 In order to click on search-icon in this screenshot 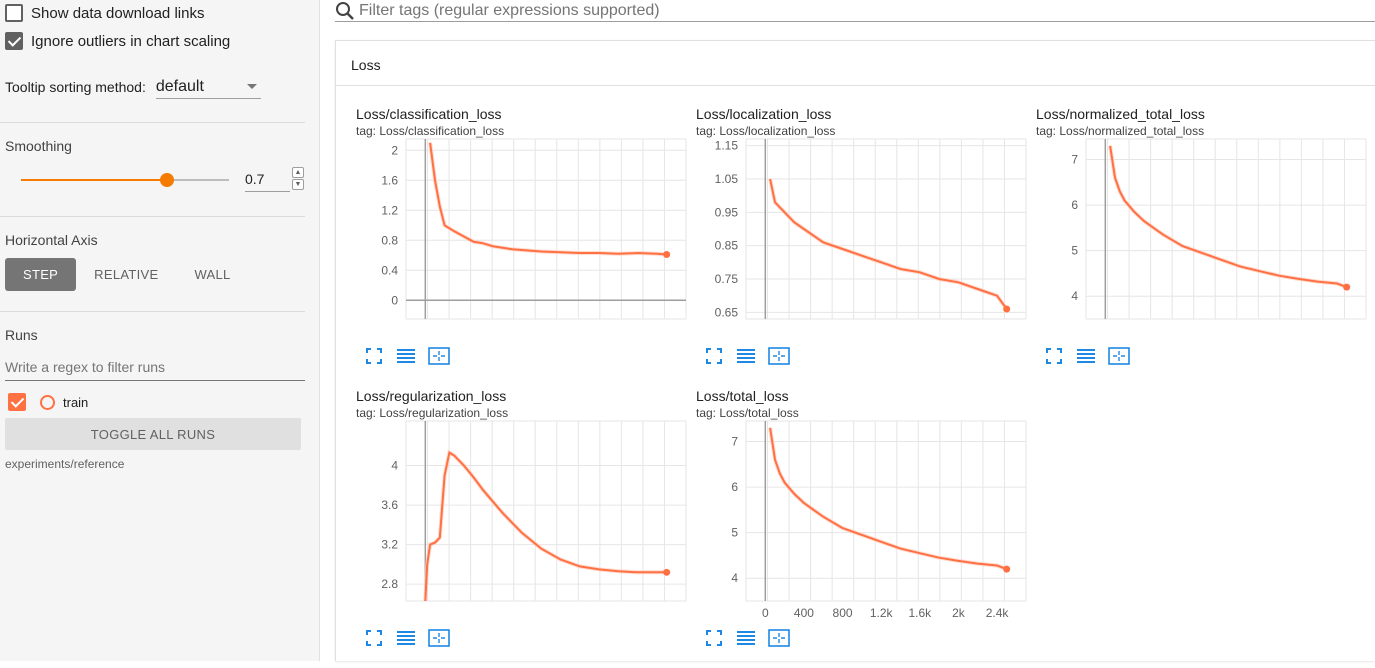, I will do `click(345, 10)`.